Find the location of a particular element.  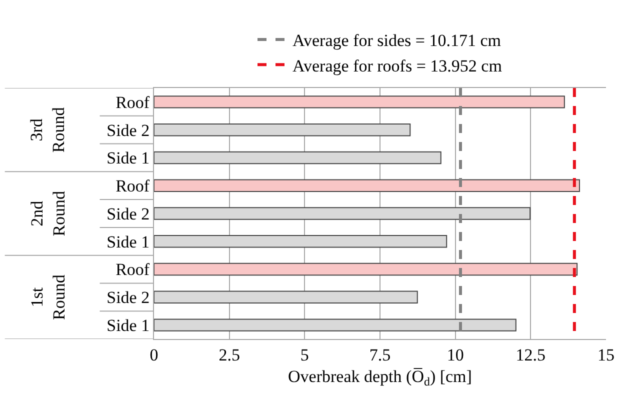

text: 1st Round is located at coordinates (48, 297).